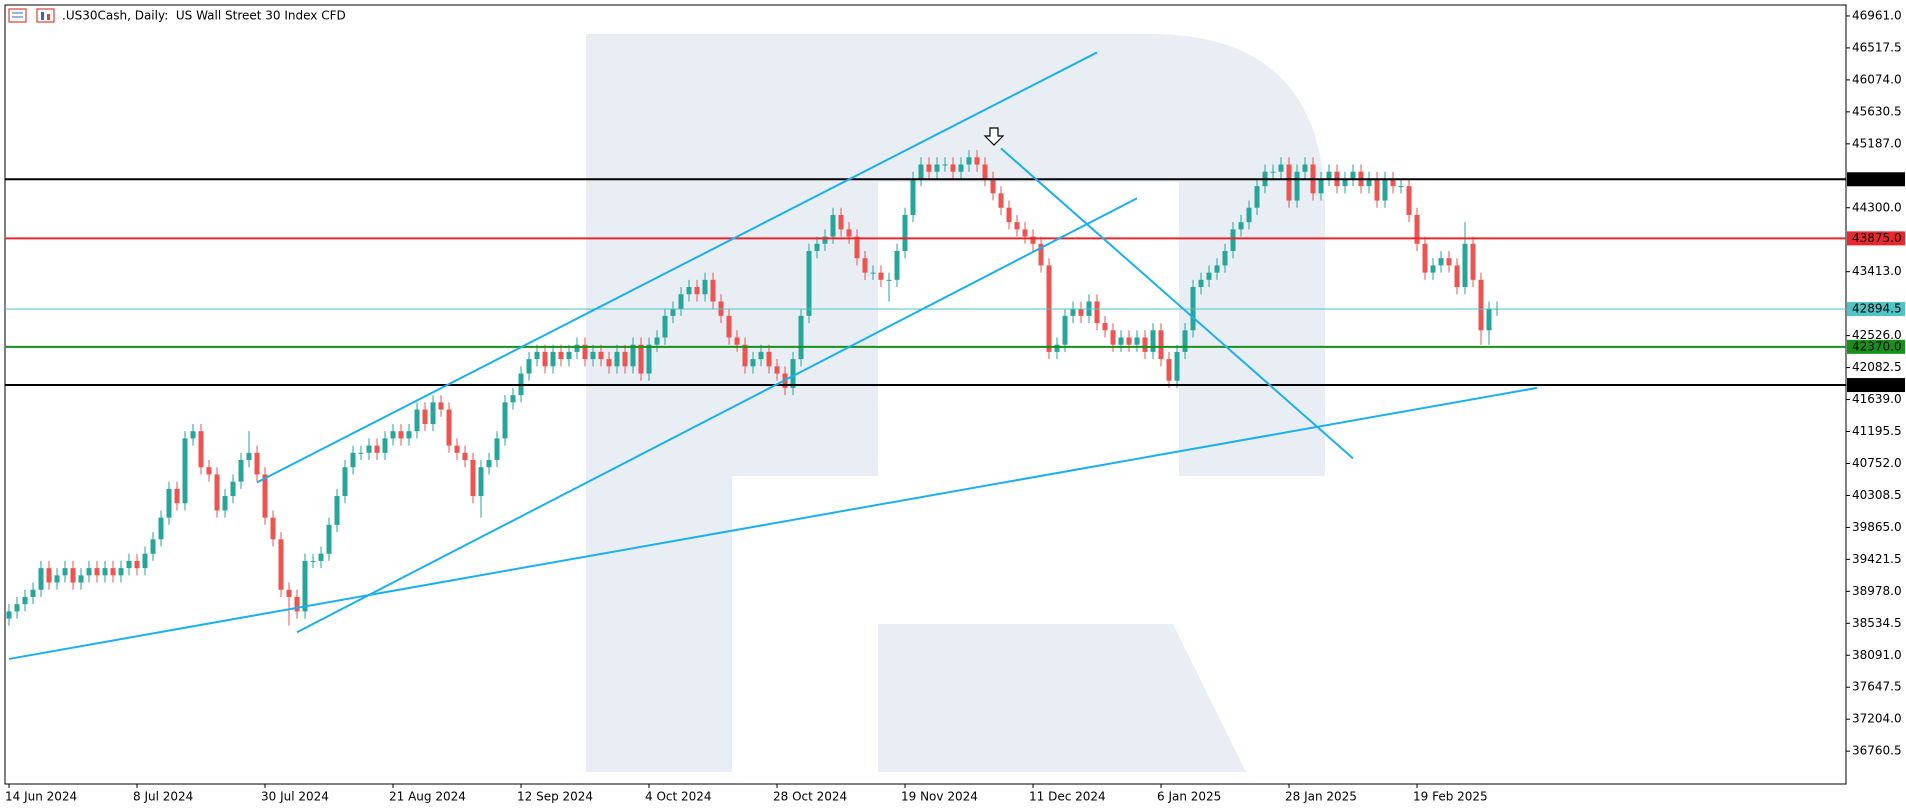 This screenshot has height=808, width=1906. I want to click on y-tick-label: 36760.5, so click(1877, 751).